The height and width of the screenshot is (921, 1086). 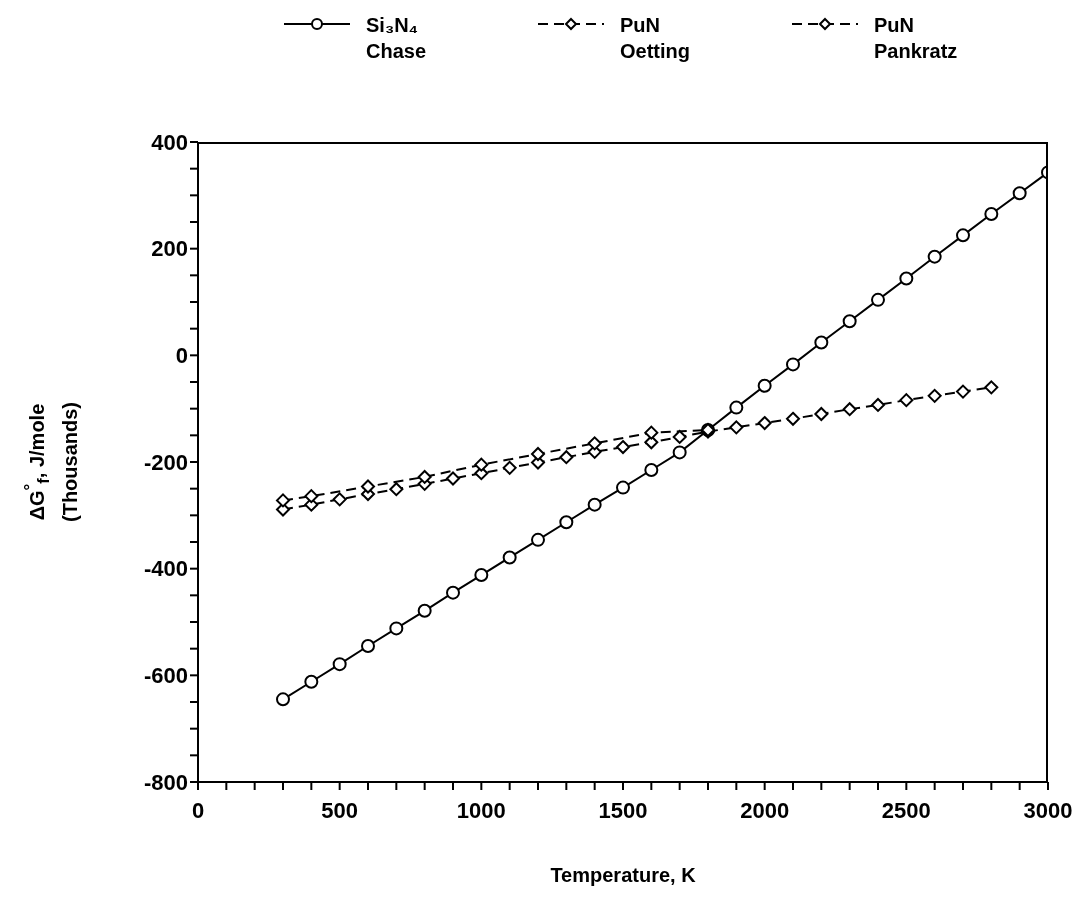 What do you see at coordinates (655, 38) in the screenshot?
I see `legend-label: PuN Oetting` at bounding box center [655, 38].